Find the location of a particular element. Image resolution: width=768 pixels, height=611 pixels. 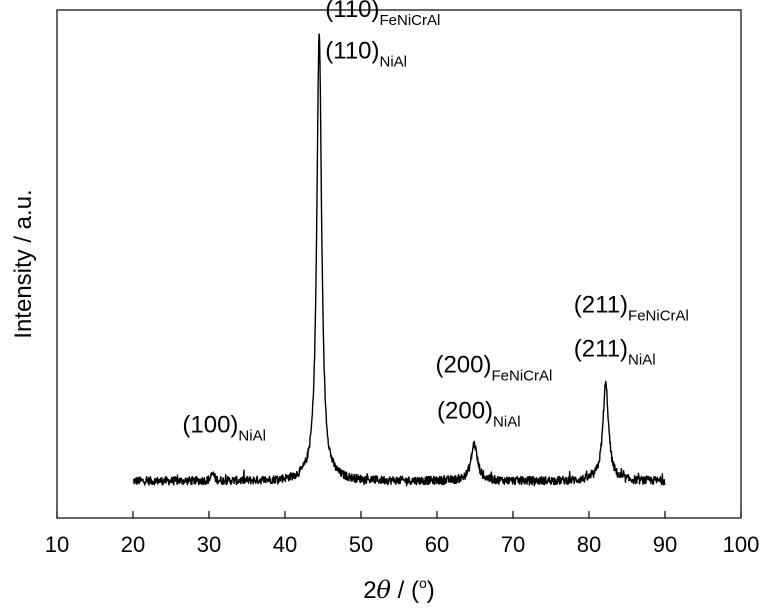

x-axis-title-unit: / ( is located at coordinates (405, 590).